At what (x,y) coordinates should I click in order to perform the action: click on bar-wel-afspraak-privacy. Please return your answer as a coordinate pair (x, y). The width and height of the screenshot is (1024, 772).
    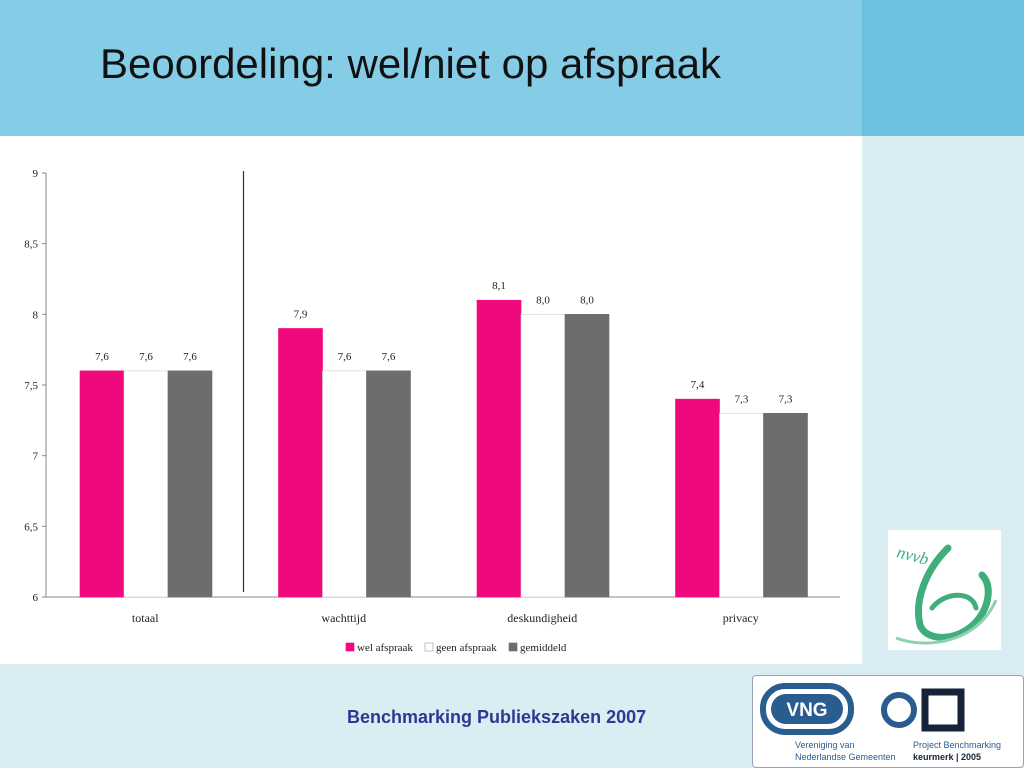
    Looking at the image, I should click on (697, 498).